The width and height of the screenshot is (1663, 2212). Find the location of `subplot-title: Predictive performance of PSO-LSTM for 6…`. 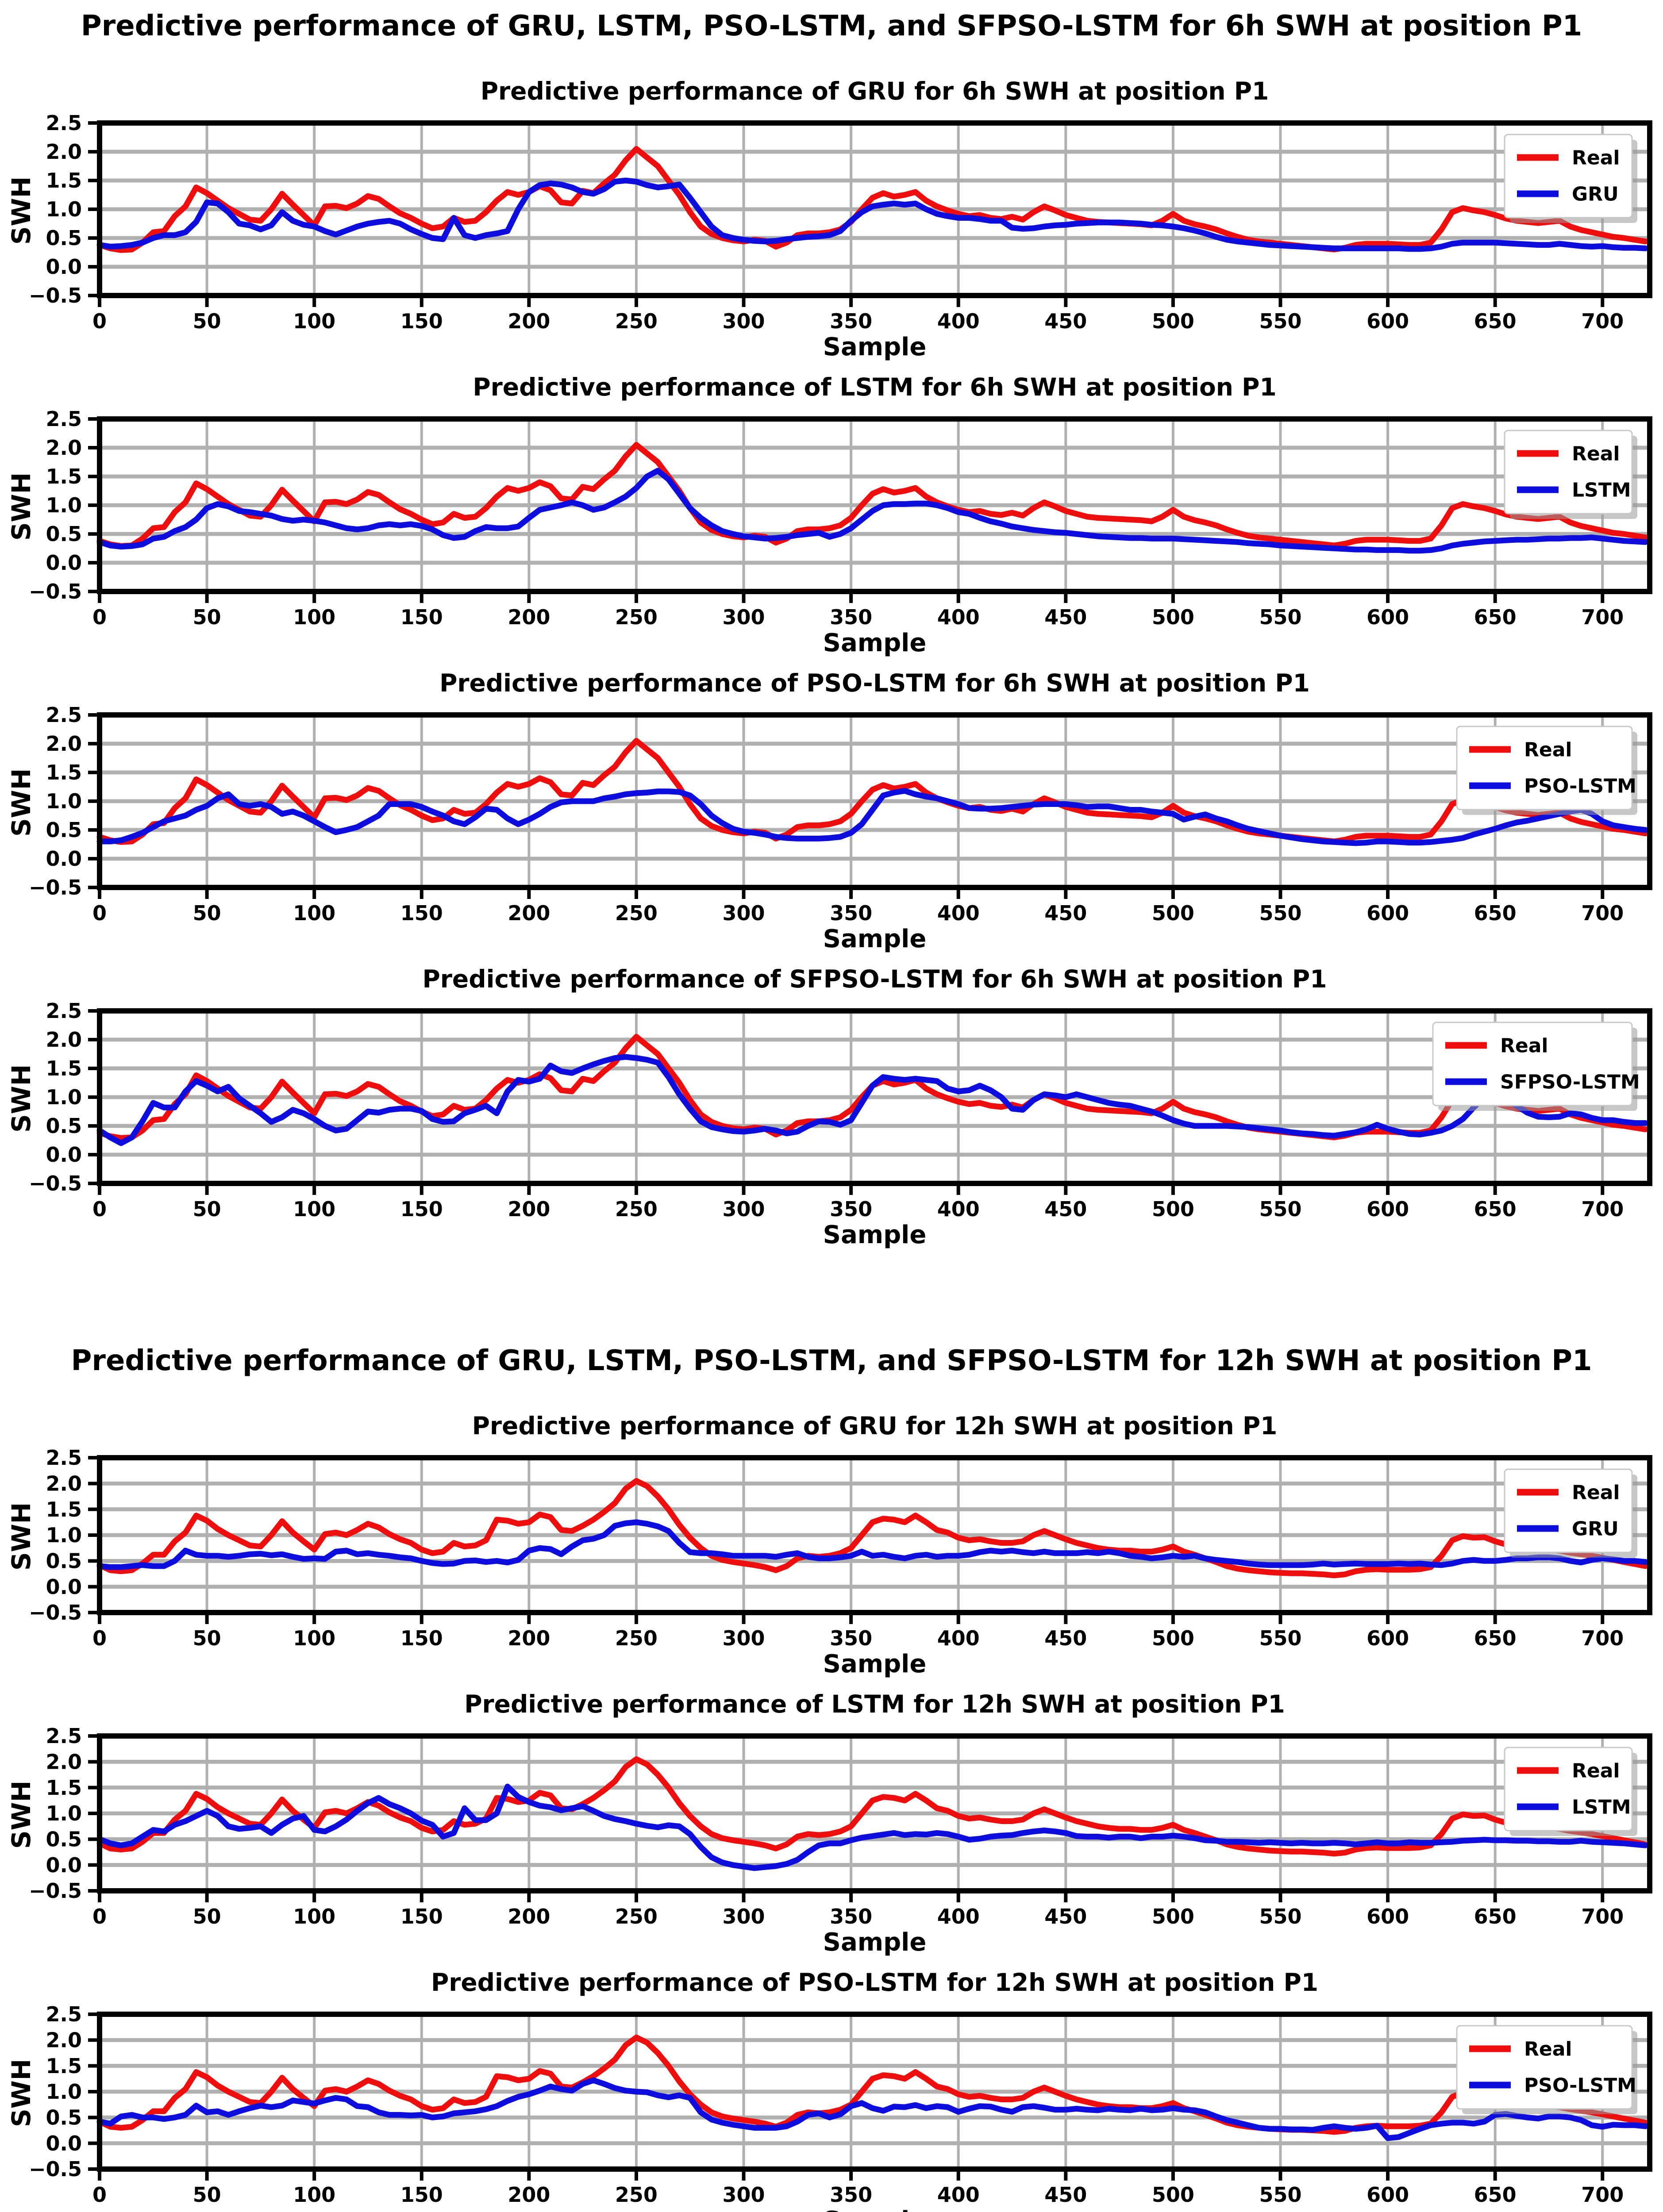

subplot-title: Predictive performance of PSO-LSTM for 6… is located at coordinates (875, 683).